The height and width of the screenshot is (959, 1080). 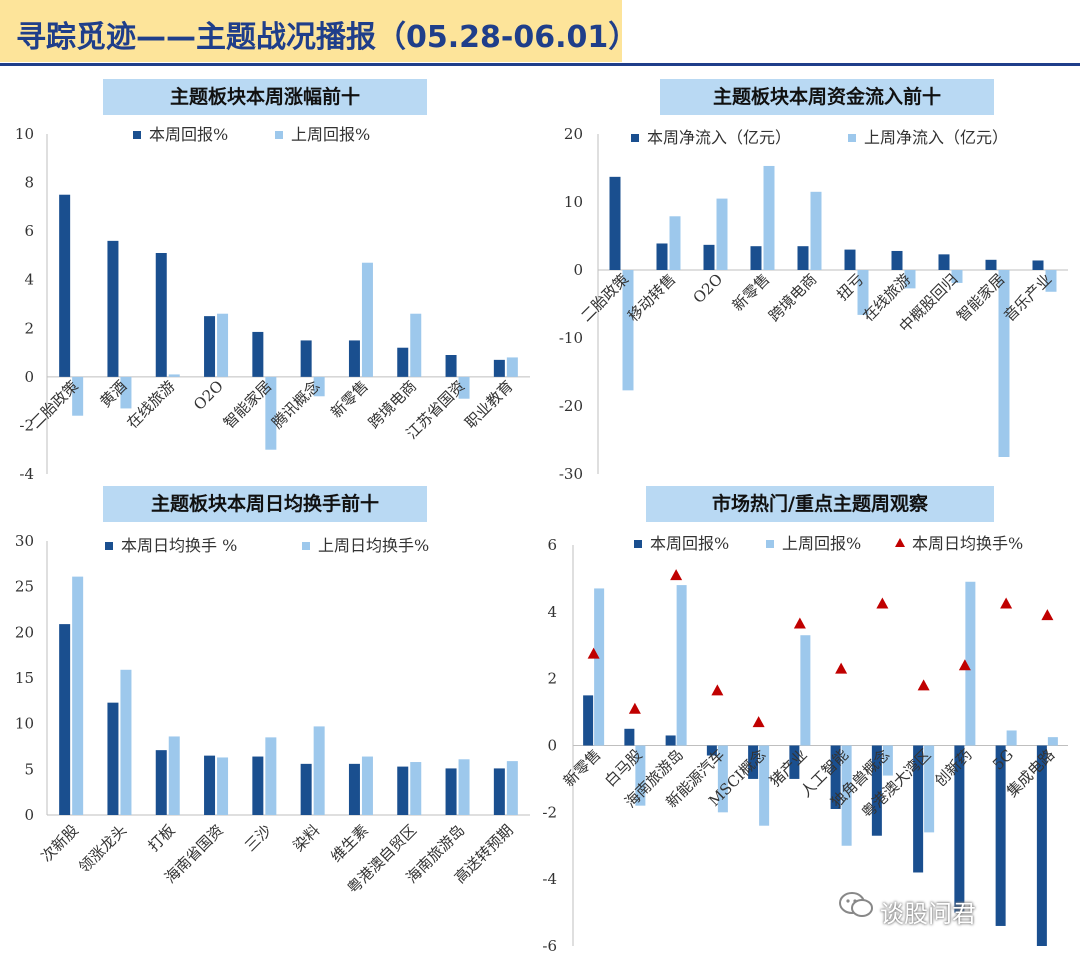 I want to click on y-tick-label: 25, so click(x=24, y=587).